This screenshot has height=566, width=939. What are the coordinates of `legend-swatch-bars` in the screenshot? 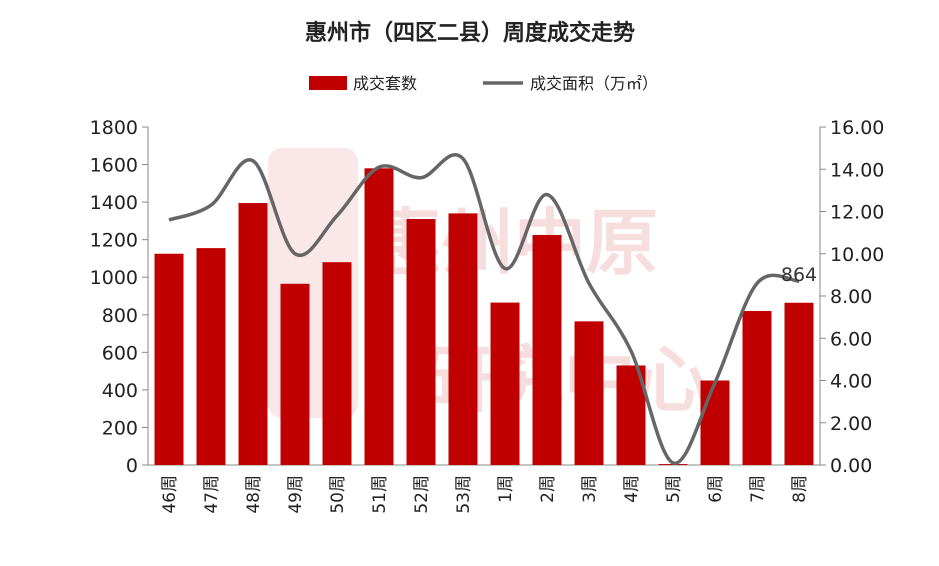 It's located at (328, 83).